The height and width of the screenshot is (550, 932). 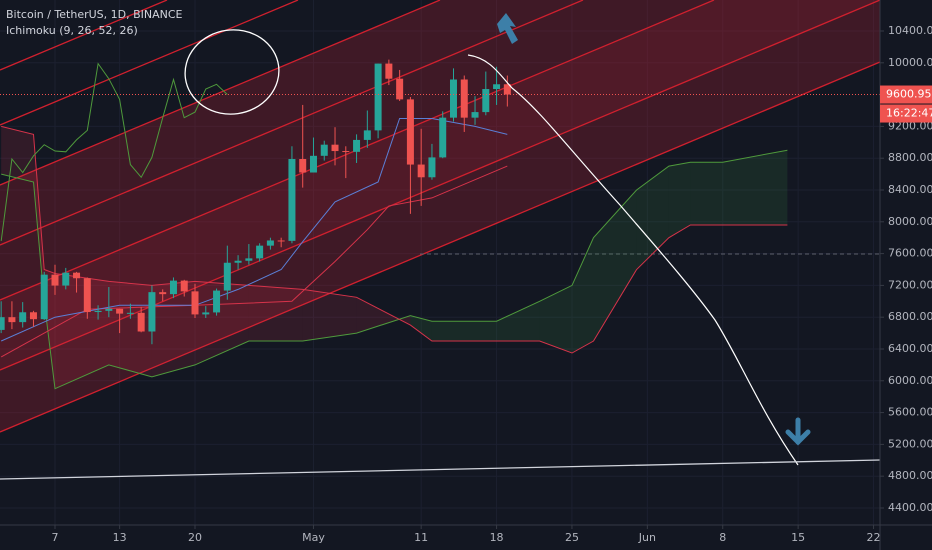 What do you see at coordinates (572, 537) in the screenshot?
I see `x-tick-label: 25` at bounding box center [572, 537].